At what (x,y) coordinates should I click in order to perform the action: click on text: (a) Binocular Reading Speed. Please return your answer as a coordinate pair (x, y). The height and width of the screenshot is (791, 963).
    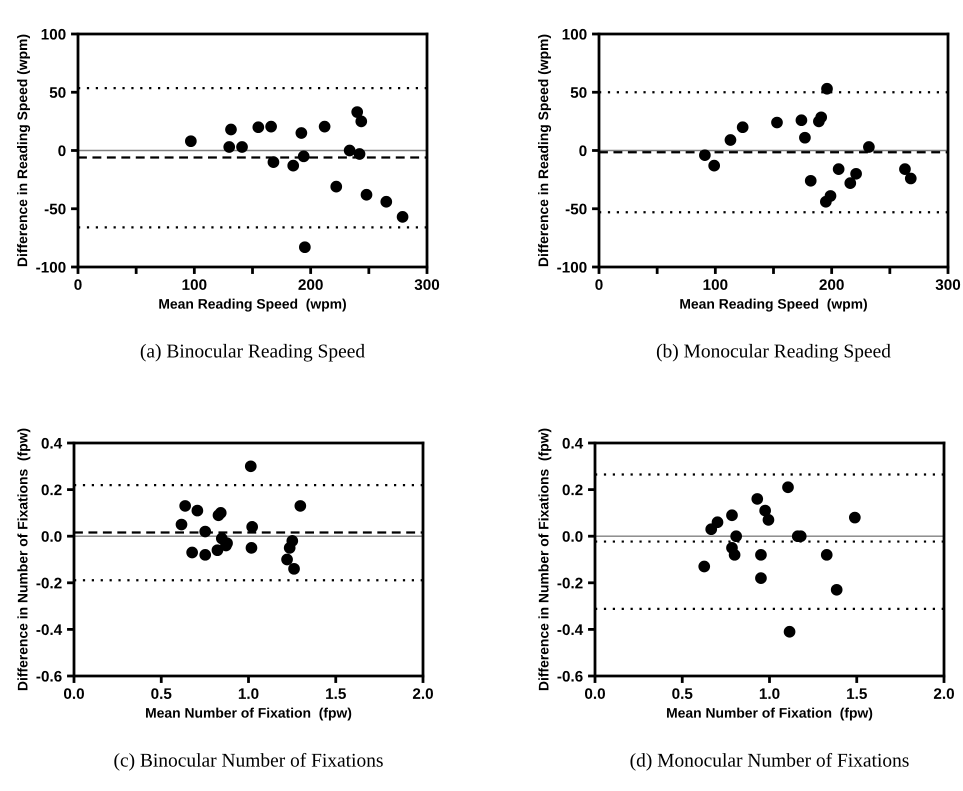
    Looking at the image, I should click on (252, 353).